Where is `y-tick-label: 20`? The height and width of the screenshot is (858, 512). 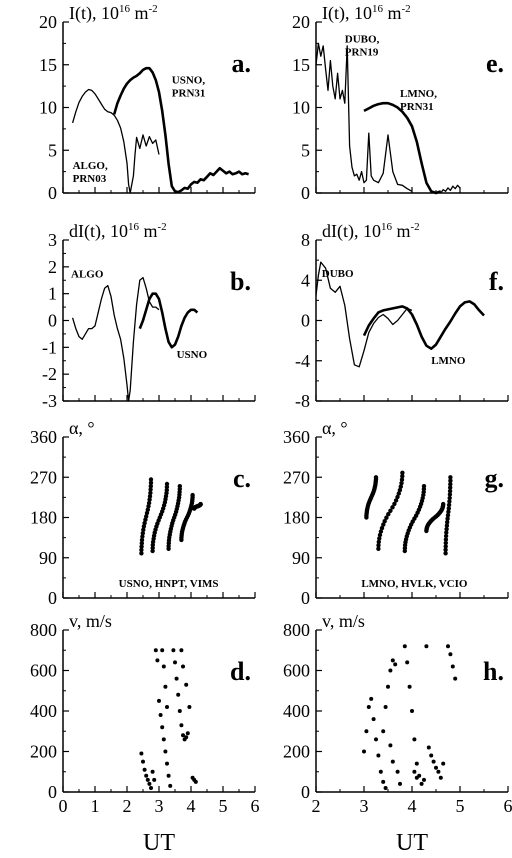
y-tick-label: 20 is located at coordinates (48, 22).